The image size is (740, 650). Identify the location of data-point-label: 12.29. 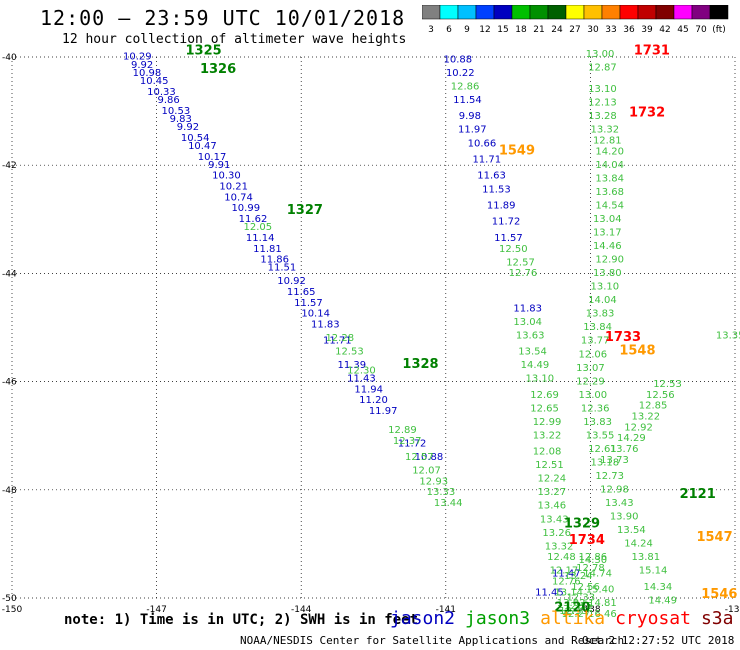
(590, 381).